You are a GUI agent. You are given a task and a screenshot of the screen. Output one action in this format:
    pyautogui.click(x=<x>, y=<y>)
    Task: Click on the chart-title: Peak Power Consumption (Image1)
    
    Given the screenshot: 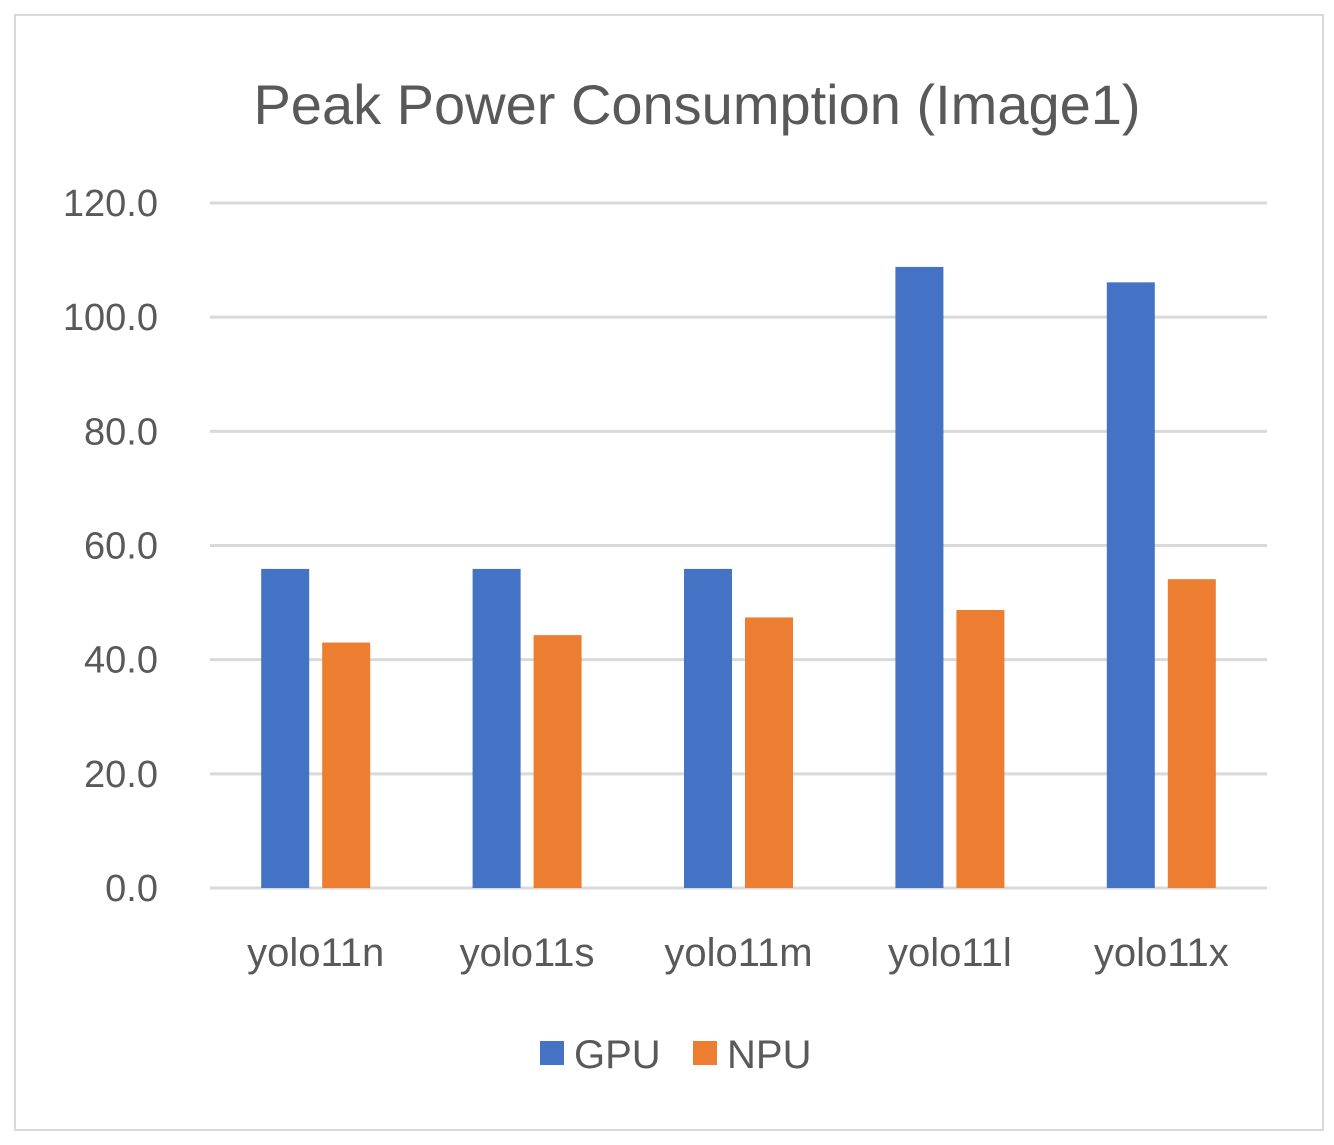 What is the action you would take?
    pyautogui.click(x=696, y=104)
    